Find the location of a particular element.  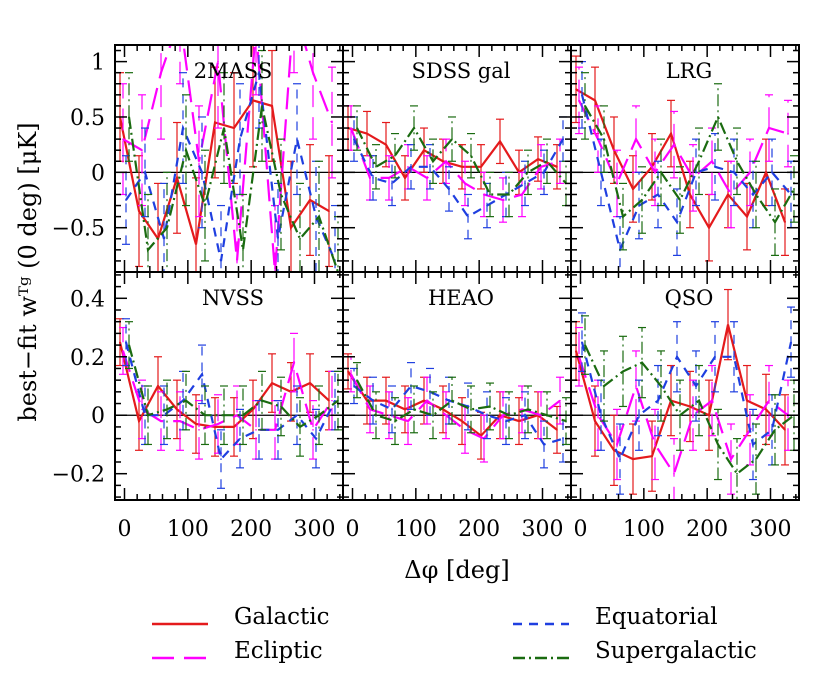

panel-title: SDSS gal is located at coordinates (461, 71).